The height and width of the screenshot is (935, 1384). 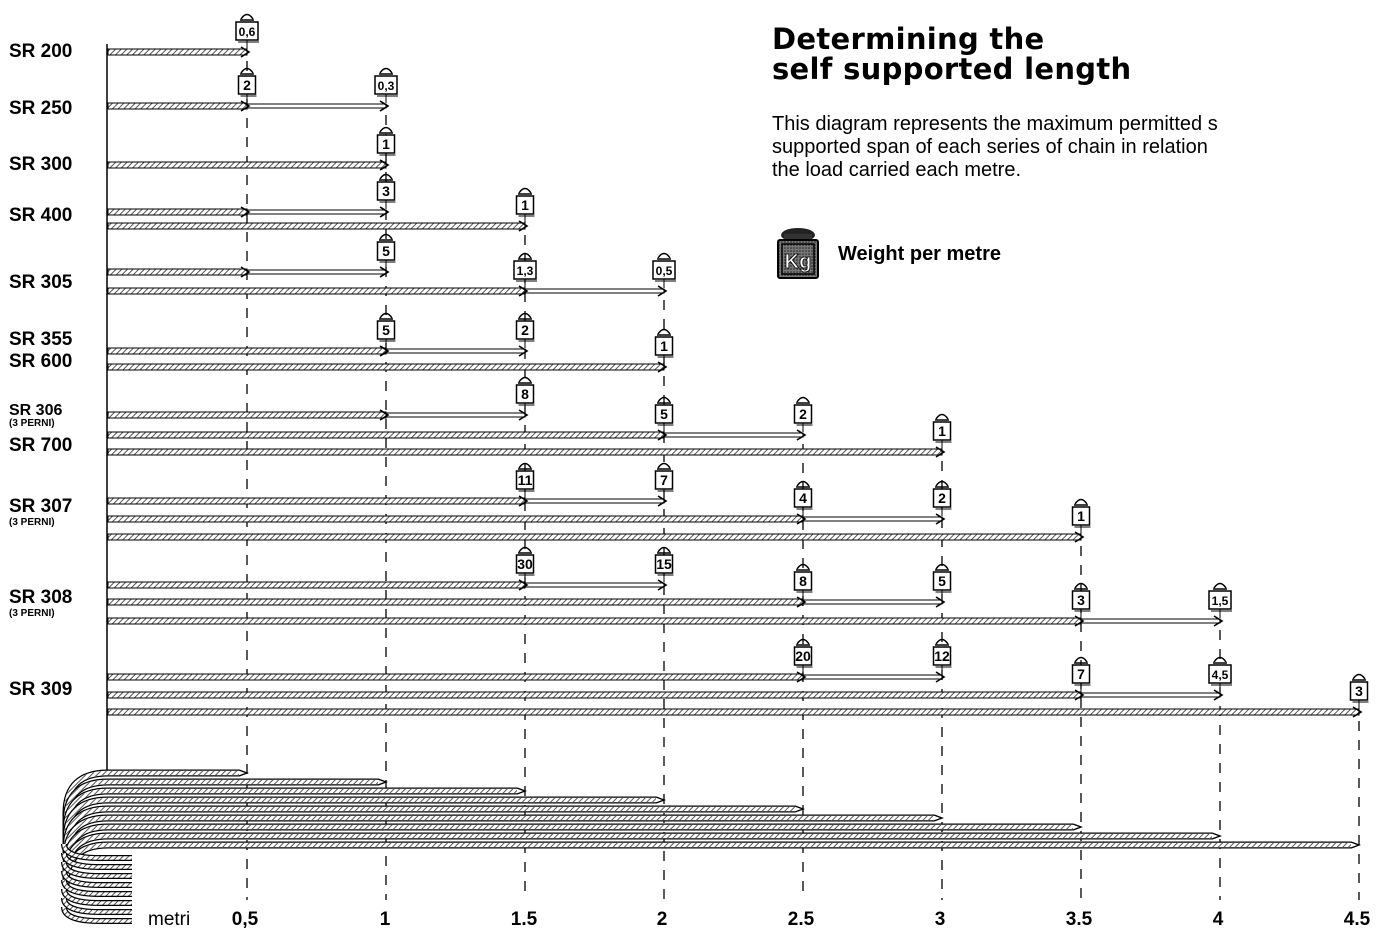 What do you see at coordinates (940, 919) in the screenshot?
I see `axis-tick-3: 3` at bounding box center [940, 919].